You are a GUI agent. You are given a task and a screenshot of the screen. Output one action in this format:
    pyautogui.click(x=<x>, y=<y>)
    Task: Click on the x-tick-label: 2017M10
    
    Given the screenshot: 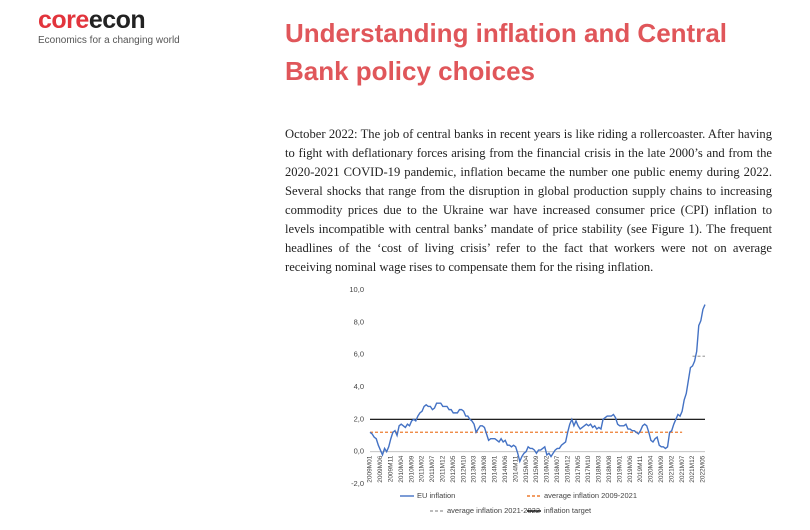 What is the action you would take?
    pyautogui.click(x=588, y=468)
    